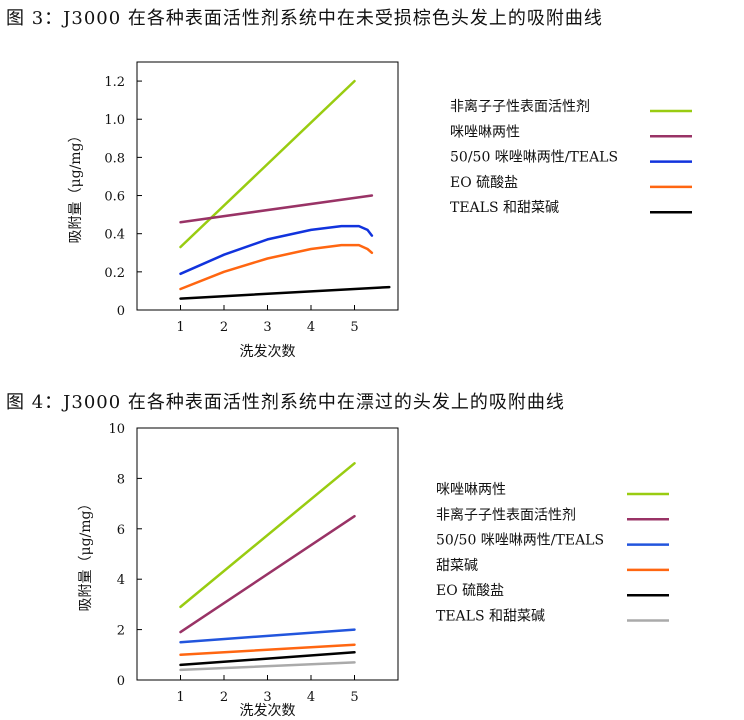  Describe the element at coordinates (114, 120) in the screenshot. I see `y-tick-label: 1.0` at that location.